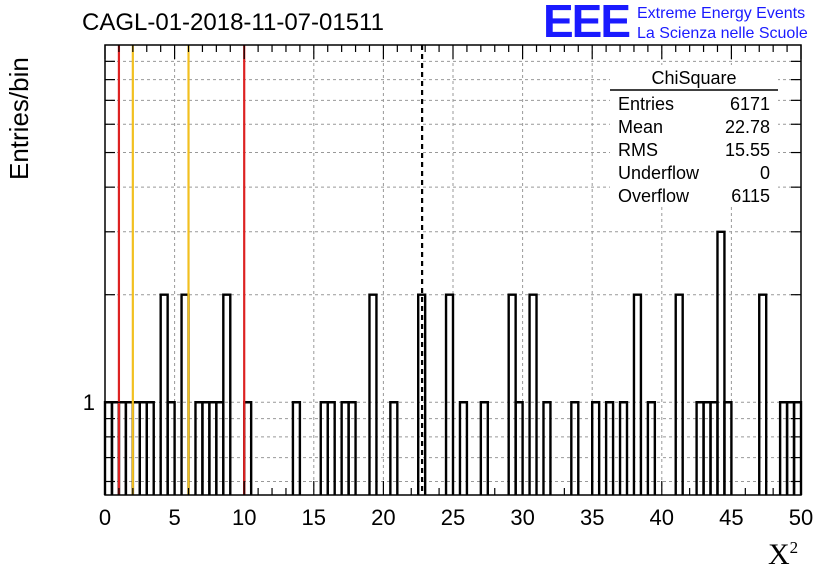 This screenshot has width=836, height=572. Describe the element at coordinates (646, 104) in the screenshot. I see `stats-label: Entries` at that location.